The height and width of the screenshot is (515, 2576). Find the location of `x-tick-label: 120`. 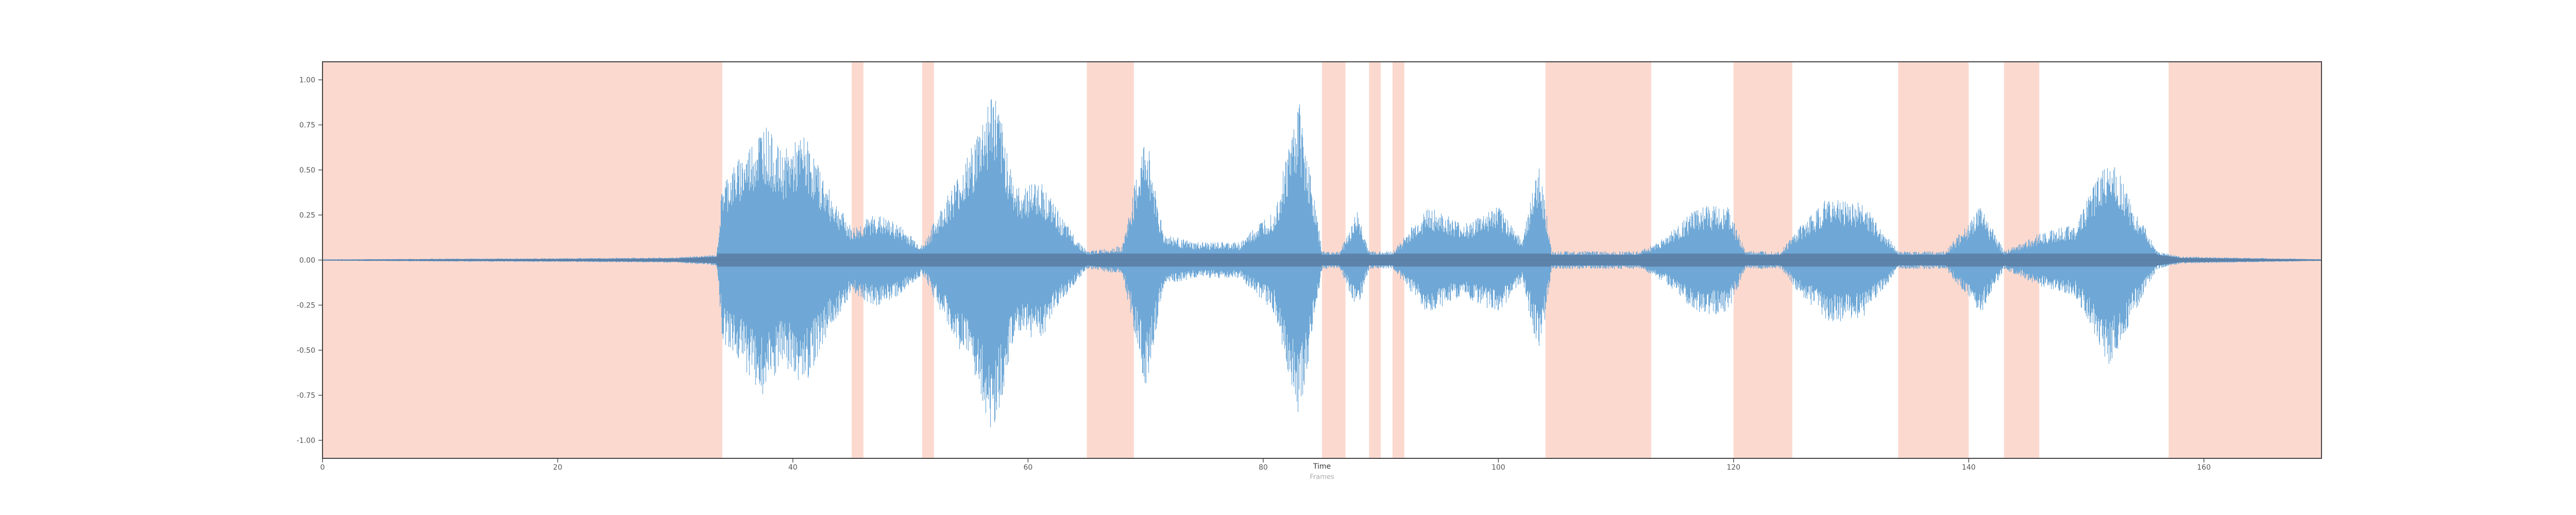

x-tick-label: 120 is located at coordinates (1733, 468).